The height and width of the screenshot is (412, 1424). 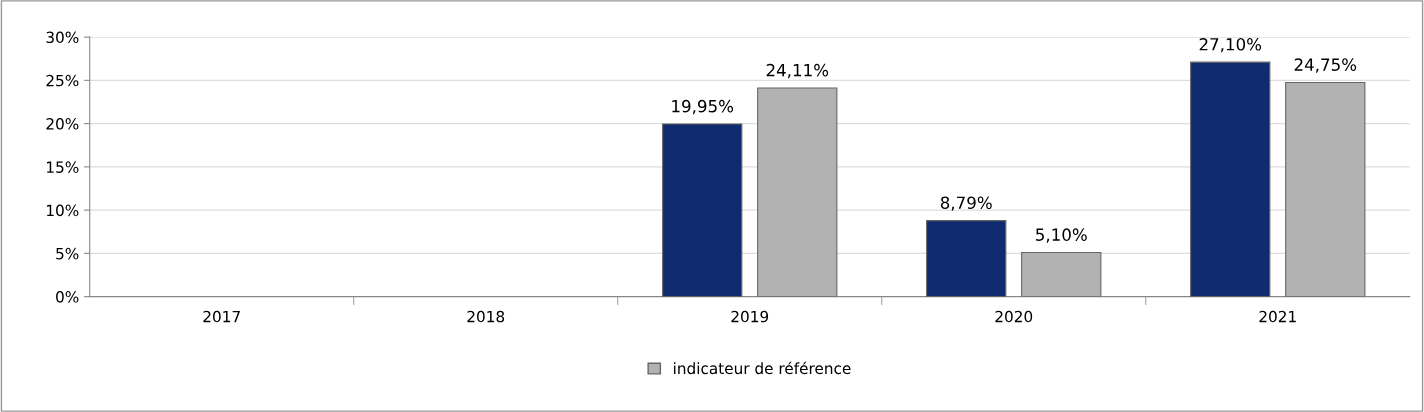 I want to click on data-label: 27,10%, so click(x=1230, y=45).